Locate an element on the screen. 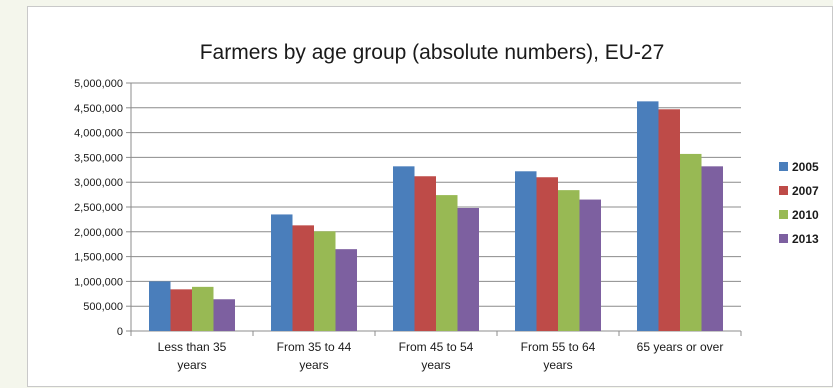 This screenshot has width=833, height=388. y-tick-label: 3,000,000 is located at coordinates (98, 183).